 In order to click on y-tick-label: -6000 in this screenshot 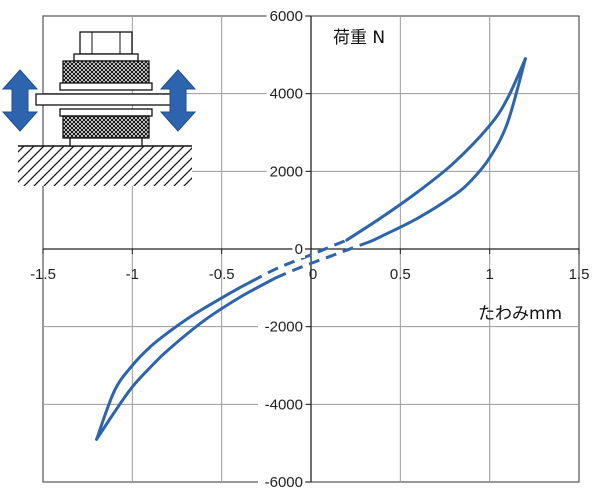, I will do `click(284, 482)`.